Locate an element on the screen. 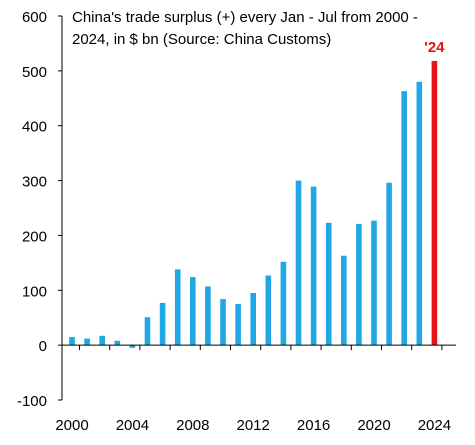  y-tick-label: 300 is located at coordinates (34, 182).